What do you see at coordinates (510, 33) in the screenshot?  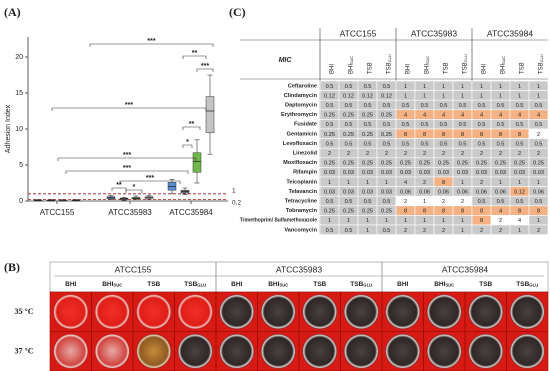 I see `group-header: ATCC35984` at bounding box center [510, 33].